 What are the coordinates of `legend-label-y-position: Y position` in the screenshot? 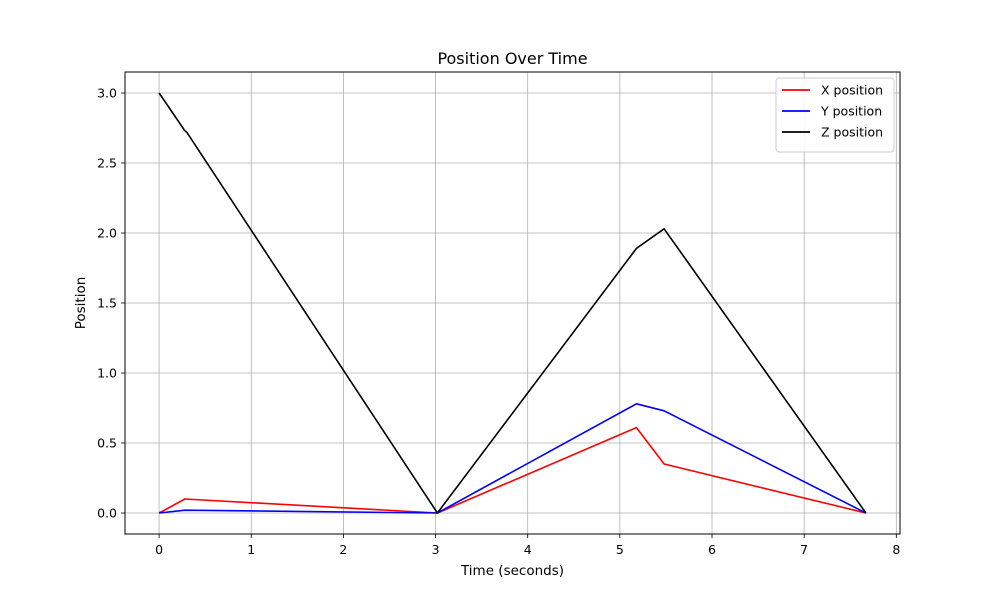 It's located at (851, 111).